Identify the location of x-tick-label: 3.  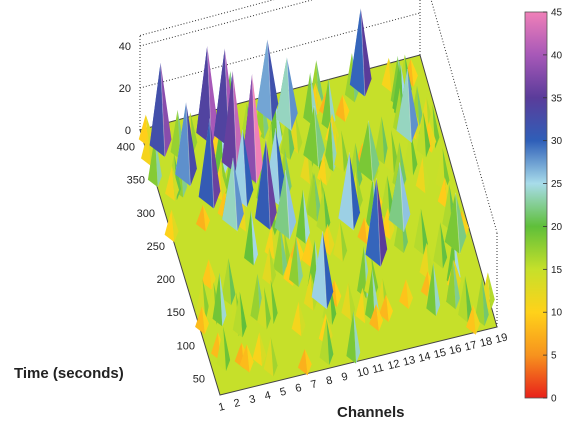
(252, 399).